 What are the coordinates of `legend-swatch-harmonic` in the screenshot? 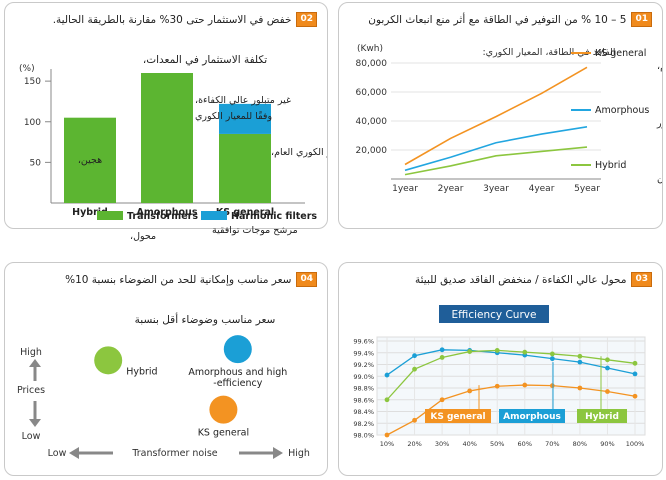 It's located at (214, 215).